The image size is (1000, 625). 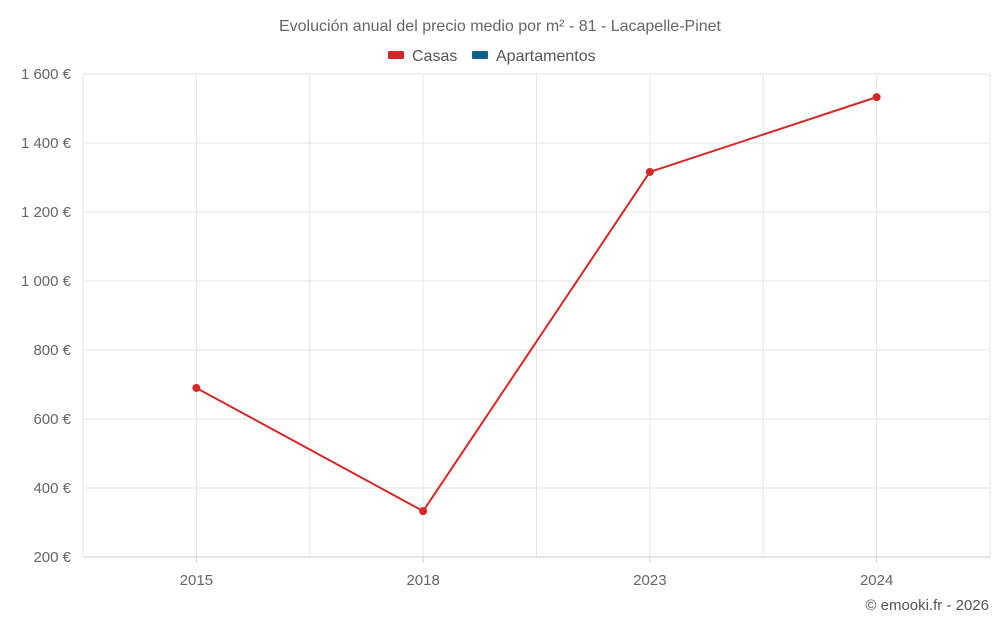 I want to click on legend-swatch-casas, so click(x=396, y=55).